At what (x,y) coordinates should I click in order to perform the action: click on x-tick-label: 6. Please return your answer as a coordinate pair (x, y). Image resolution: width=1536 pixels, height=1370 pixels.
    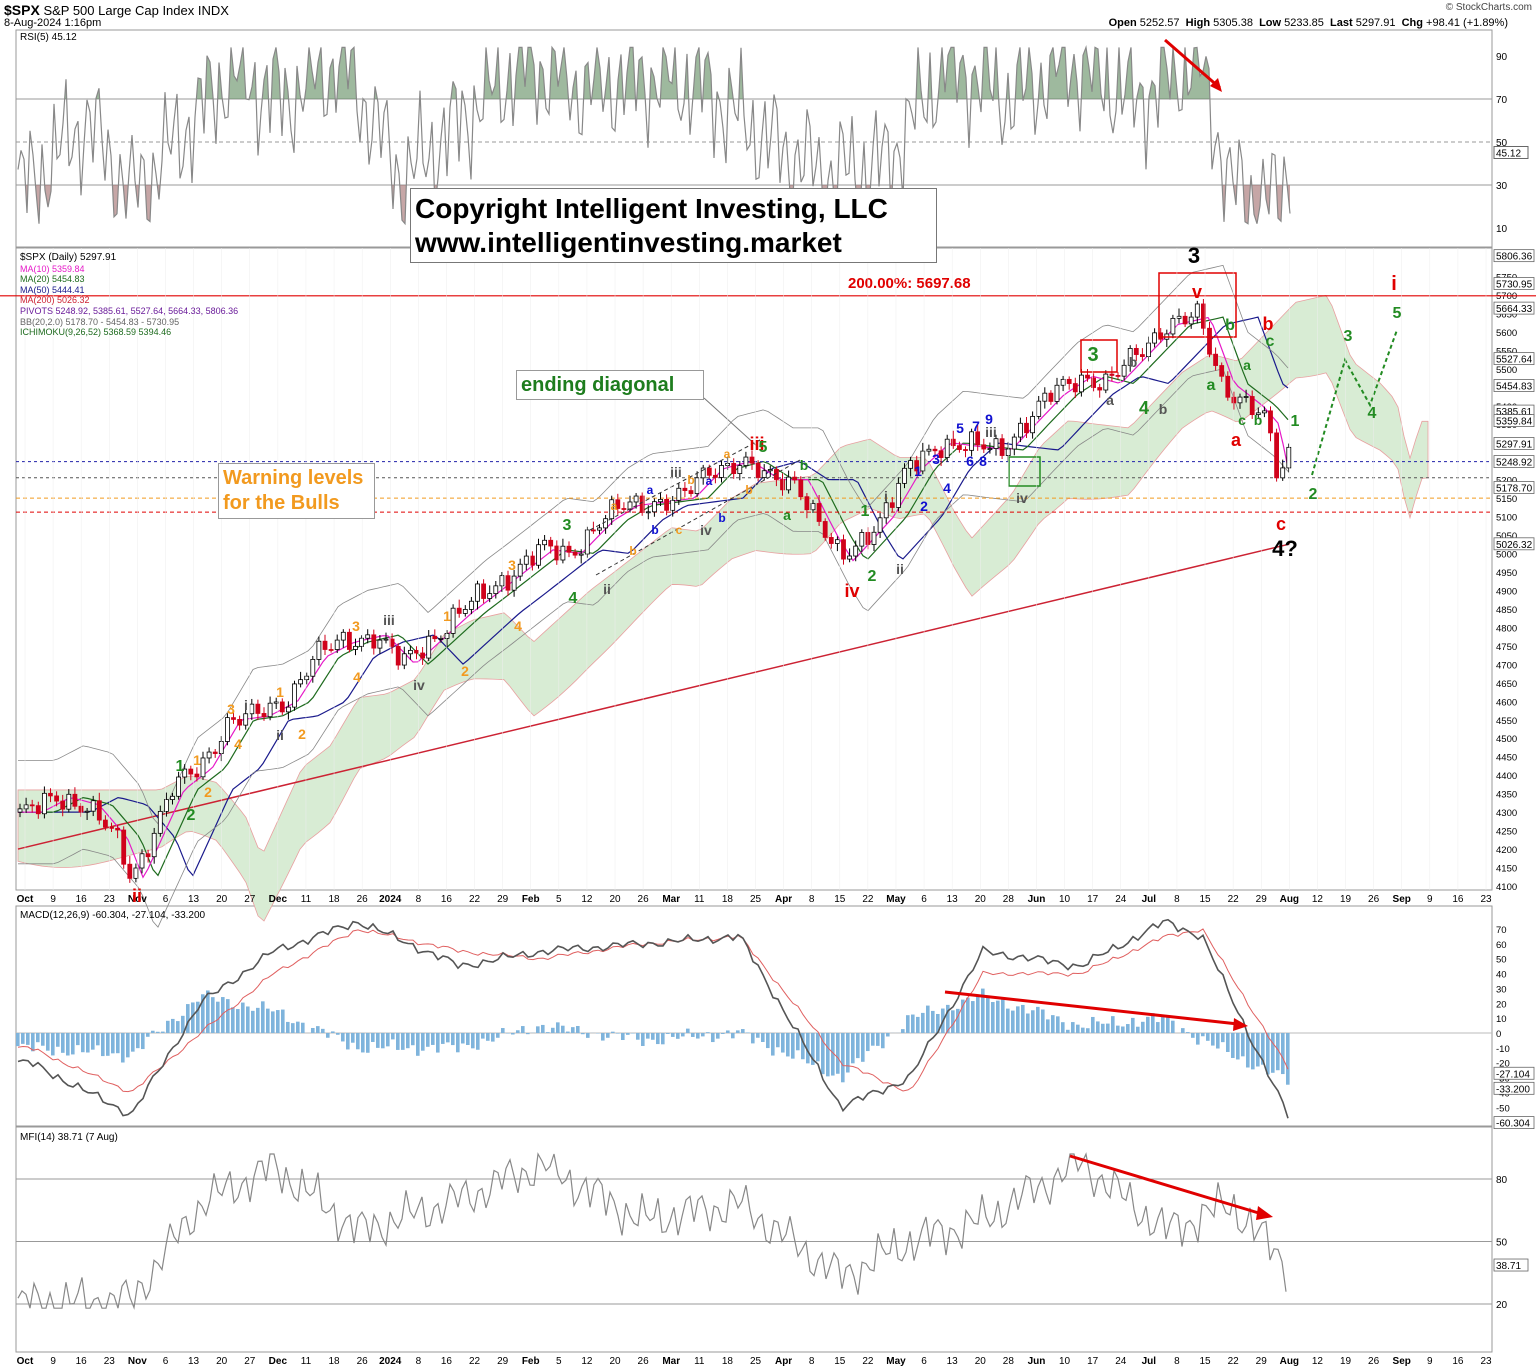
    Looking at the image, I should click on (924, 899).